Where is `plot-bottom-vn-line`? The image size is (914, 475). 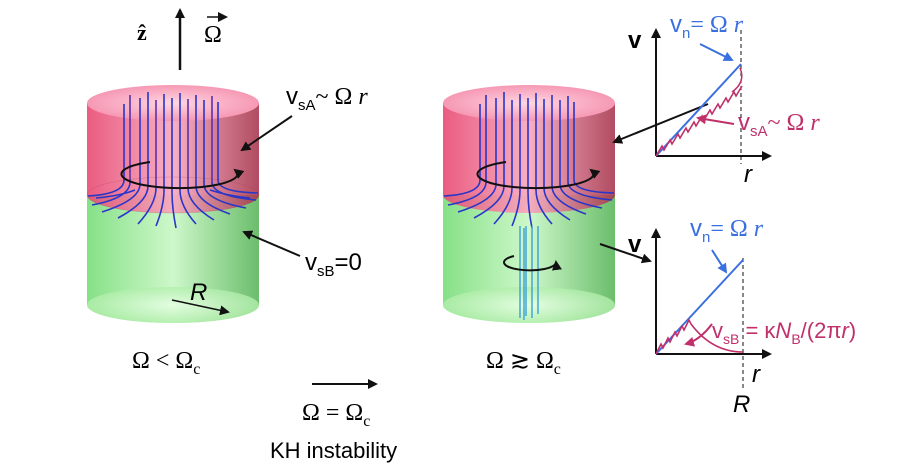
plot-bottom-vn-line is located at coordinates (699, 307).